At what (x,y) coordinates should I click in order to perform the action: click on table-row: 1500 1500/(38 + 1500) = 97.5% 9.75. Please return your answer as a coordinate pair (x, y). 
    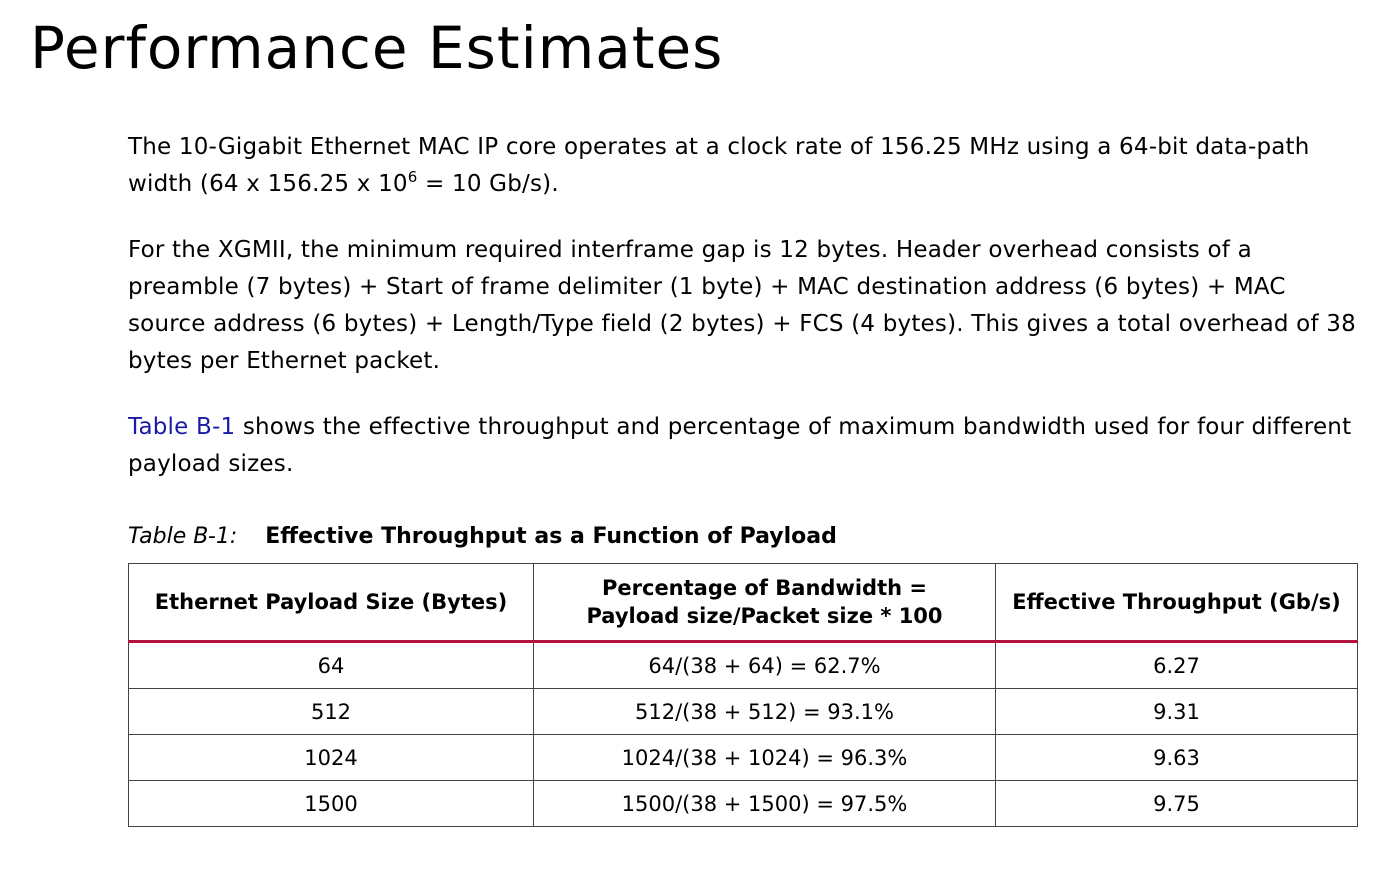
    Looking at the image, I should click on (743, 803).